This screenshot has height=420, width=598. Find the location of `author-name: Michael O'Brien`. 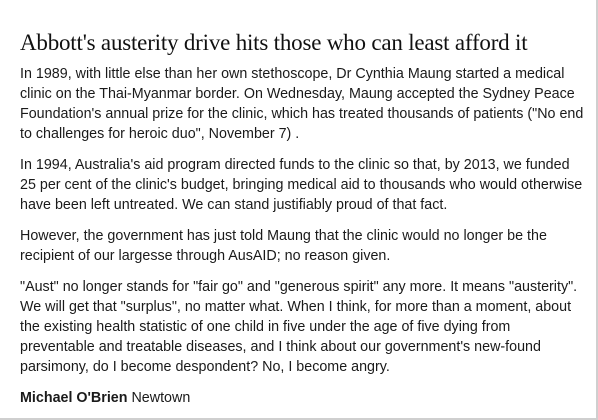

author-name: Michael O'Brien is located at coordinates (74, 398).